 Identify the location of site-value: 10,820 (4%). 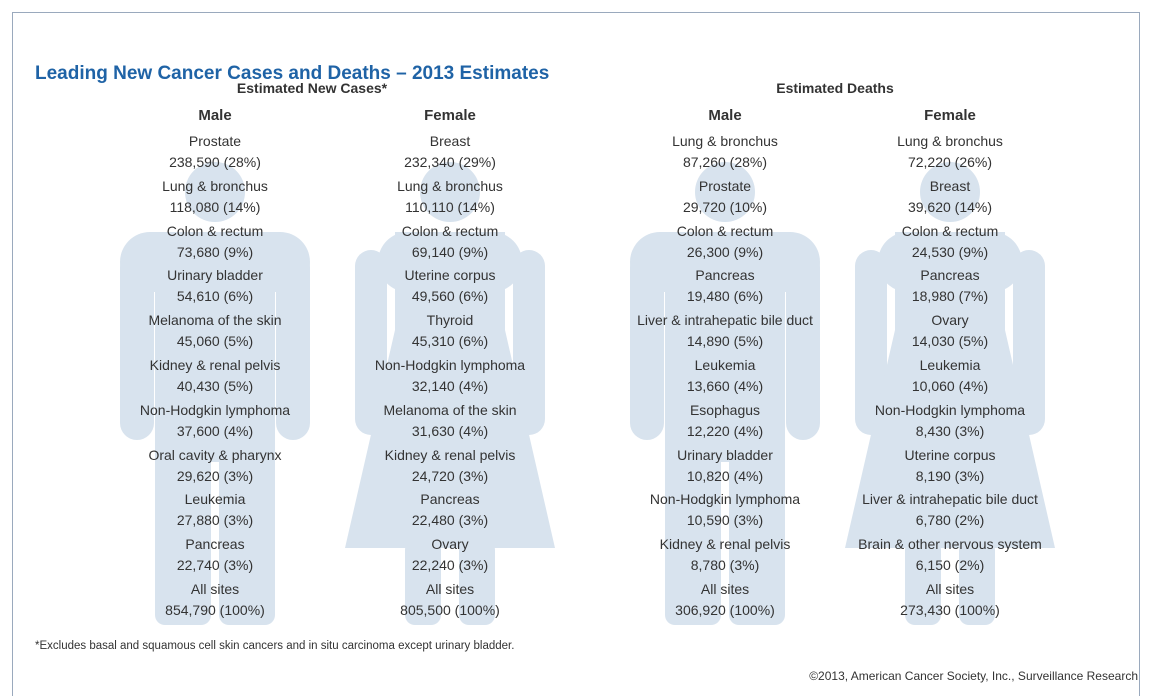
(725, 475).